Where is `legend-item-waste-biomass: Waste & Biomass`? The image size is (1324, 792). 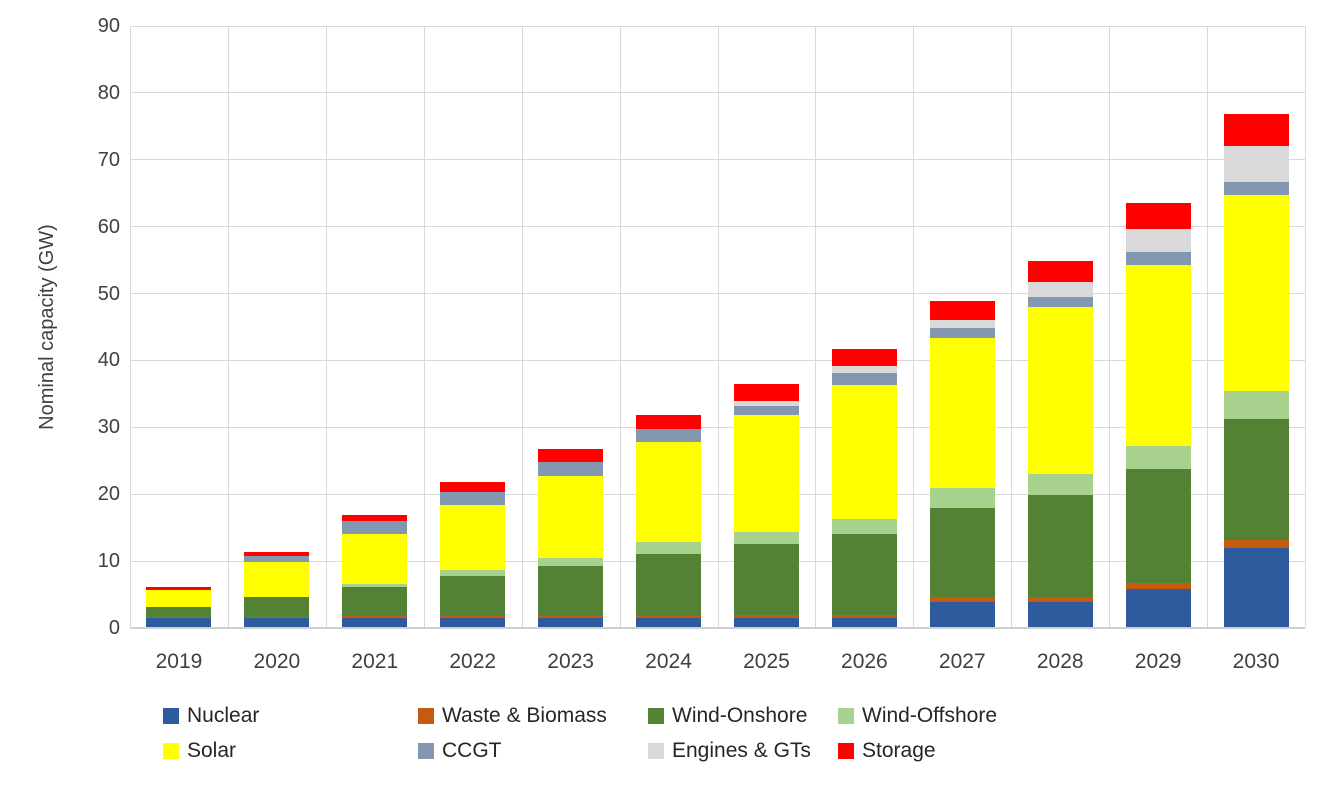
legend-item-waste-biomass: Waste & Biomass is located at coordinates (512, 715).